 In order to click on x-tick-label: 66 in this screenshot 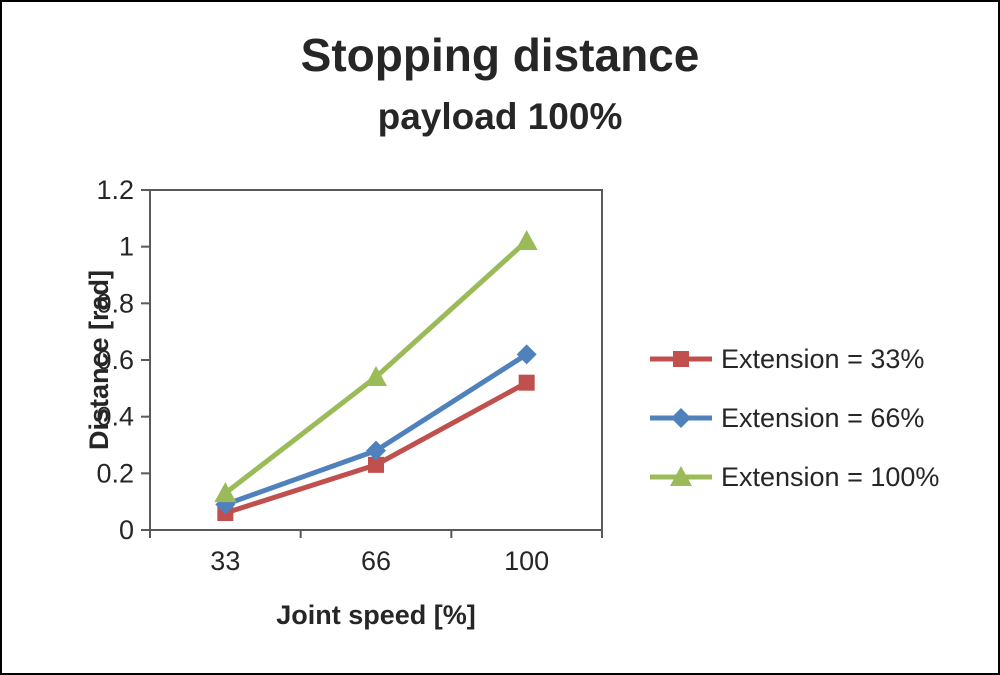, I will do `click(376, 561)`.